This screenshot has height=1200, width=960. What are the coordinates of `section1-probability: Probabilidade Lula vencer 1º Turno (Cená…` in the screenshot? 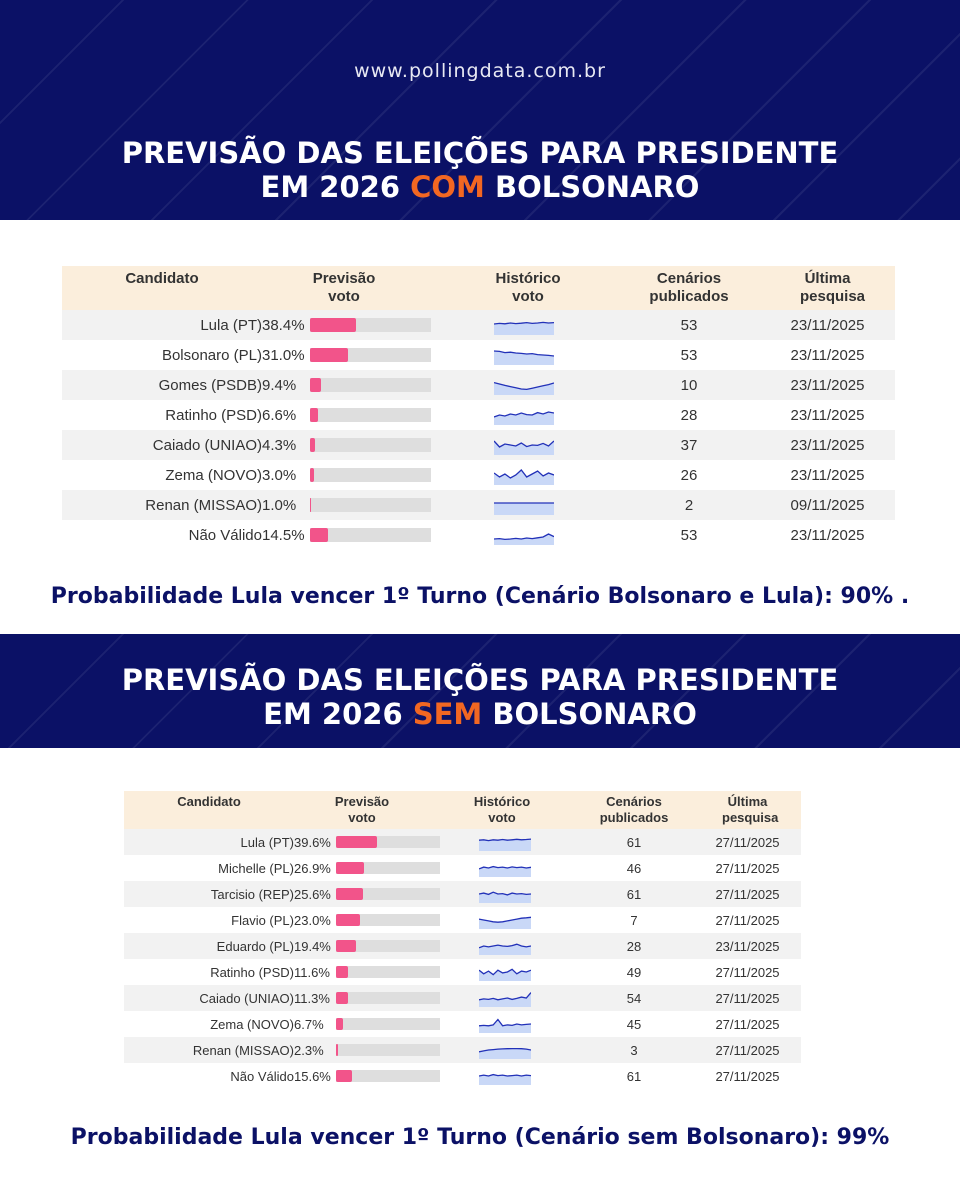 It's located at (480, 596).